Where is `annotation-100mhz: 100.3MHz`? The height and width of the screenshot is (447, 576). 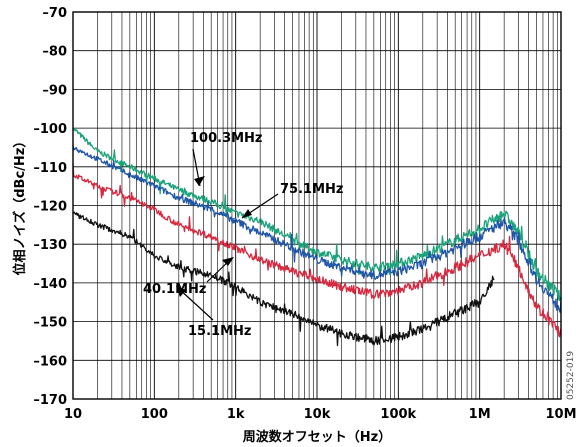 annotation-100mhz: 100.3MHz is located at coordinates (226, 138).